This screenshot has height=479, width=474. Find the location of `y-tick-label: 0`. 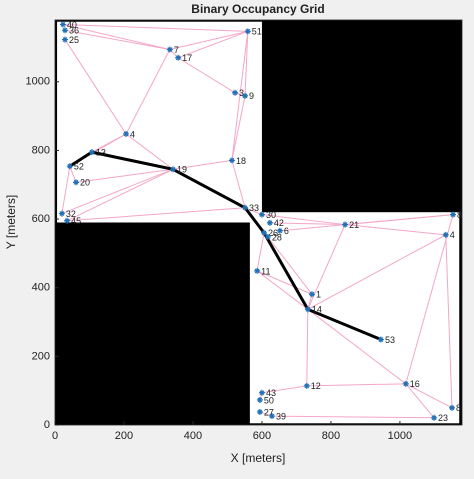

y-tick-label: 0 is located at coordinates (47, 425).